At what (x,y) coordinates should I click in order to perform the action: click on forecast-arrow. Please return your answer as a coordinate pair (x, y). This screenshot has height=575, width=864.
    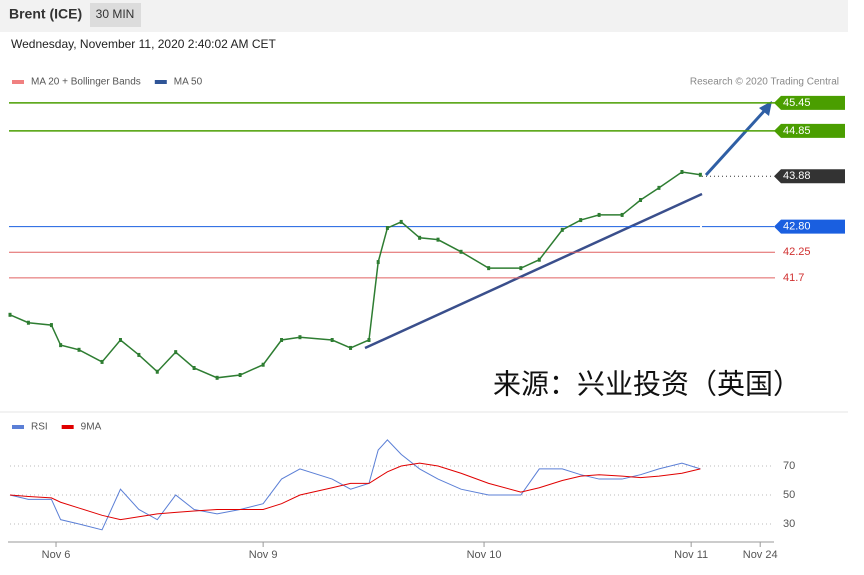
    Looking at the image, I should click on (736, 142).